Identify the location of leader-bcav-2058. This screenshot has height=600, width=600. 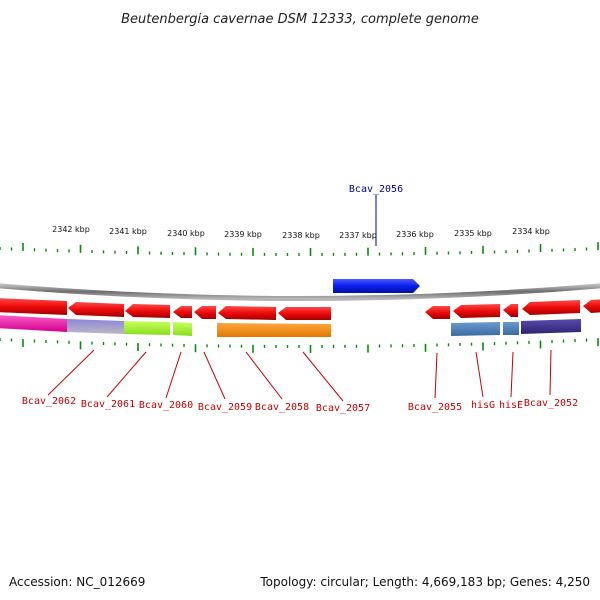
(264, 375).